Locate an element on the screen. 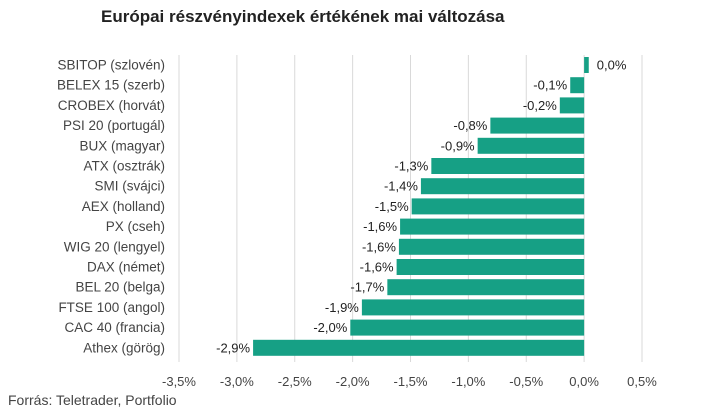 This screenshot has width=720, height=417. x-tick-label: -0,5% is located at coordinates (526, 381).